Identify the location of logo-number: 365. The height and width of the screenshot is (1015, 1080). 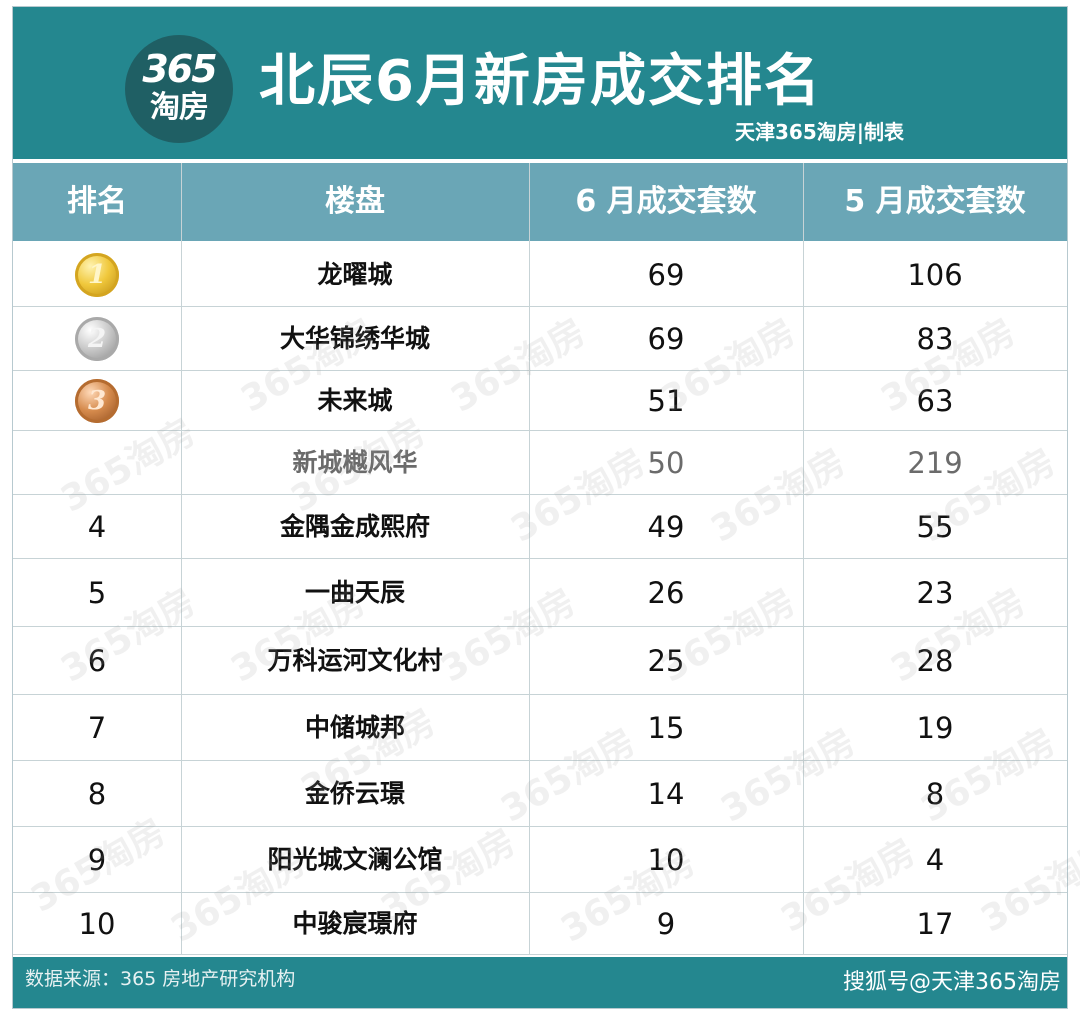
(179, 69).